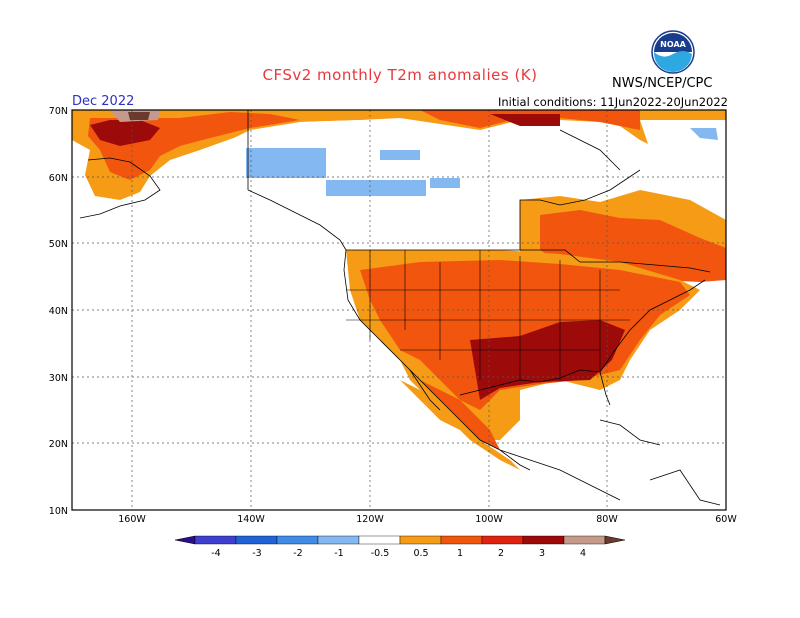  Describe the element at coordinates (488, 315) in the screenshot. I see `state-borders` at that location.